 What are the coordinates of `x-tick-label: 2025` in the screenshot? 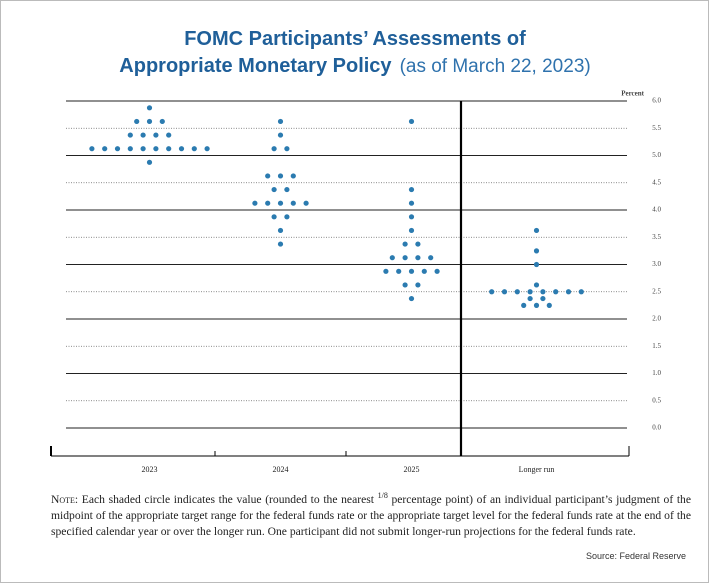 It's located at (412, 469).